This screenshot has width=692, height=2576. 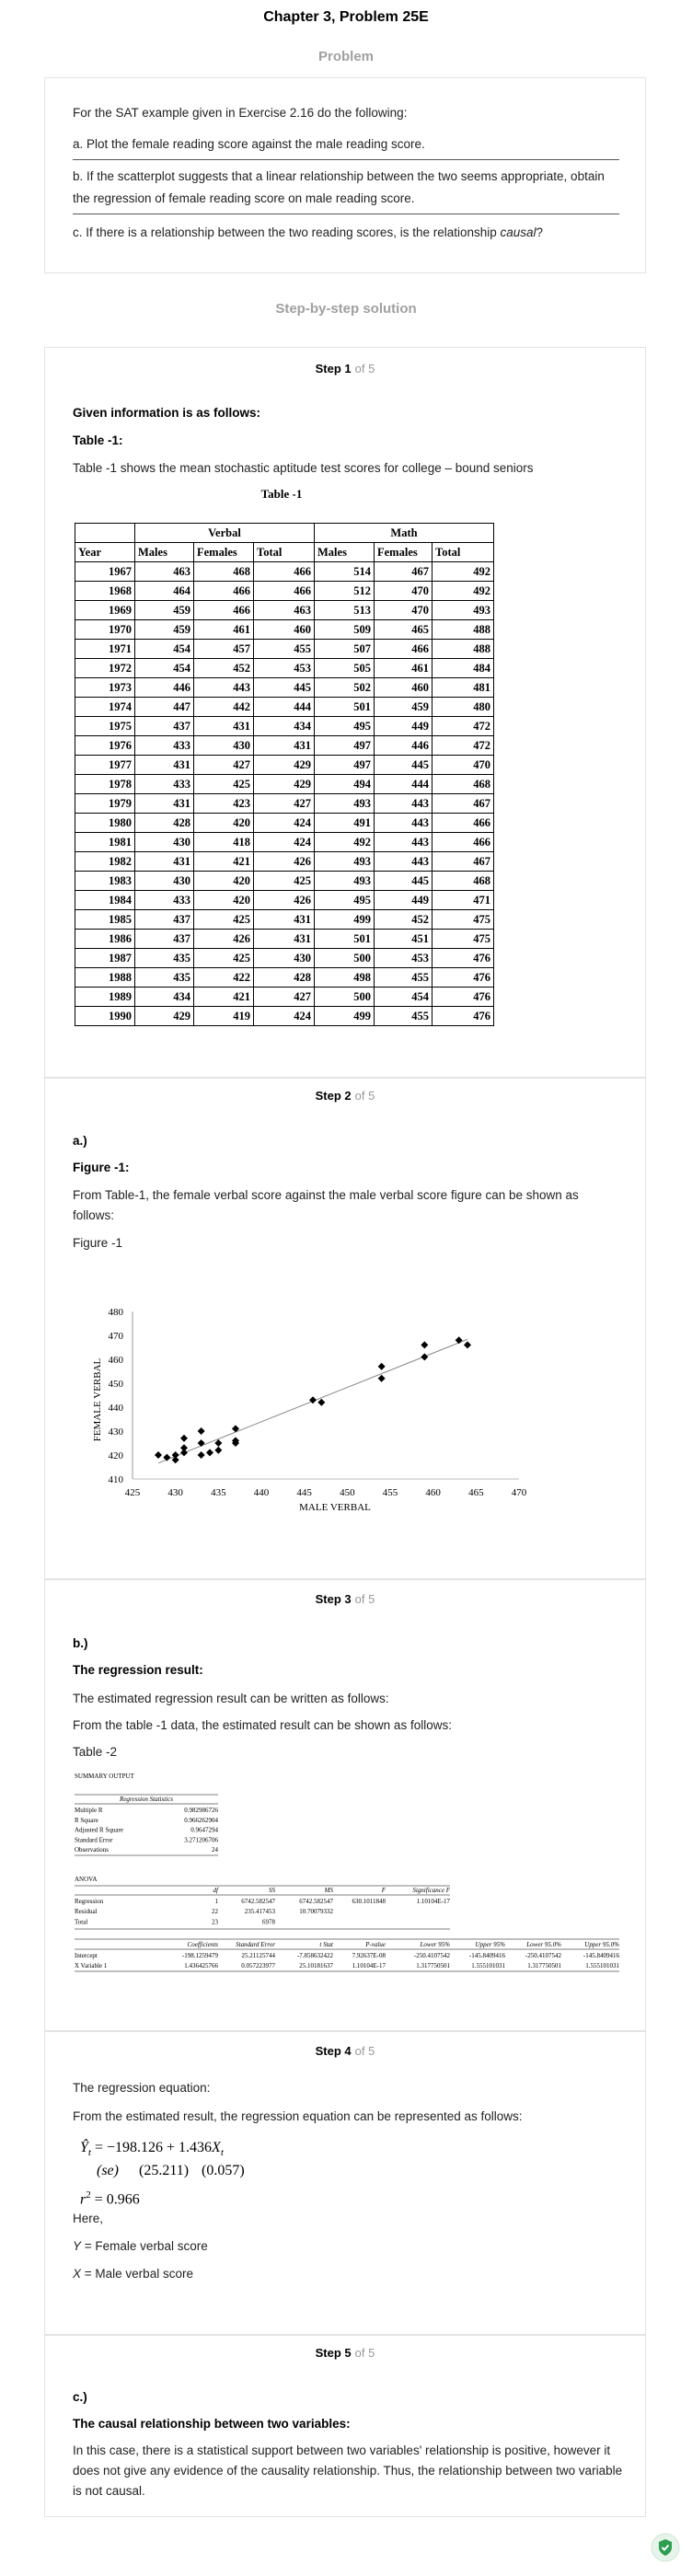 What do you see at coordinates (403, 552) in the screenshot?
I see `column-header: Females` at bounding box center [403, 552].